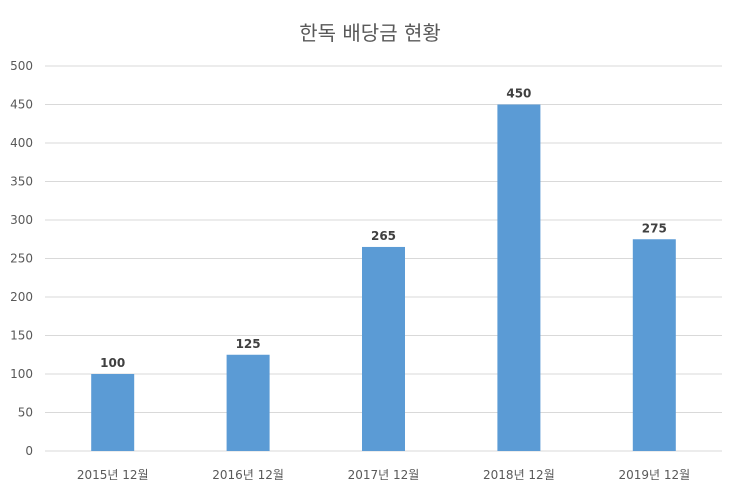  I want to click on x-tick-label: 2017년 12월, so click(384, 475).